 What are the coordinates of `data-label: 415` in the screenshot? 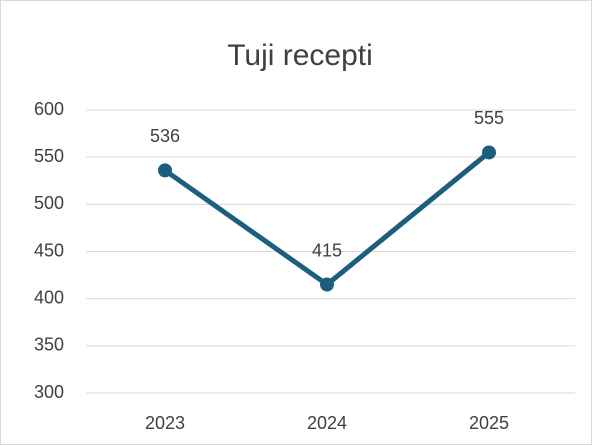 It's located at (327, 250).